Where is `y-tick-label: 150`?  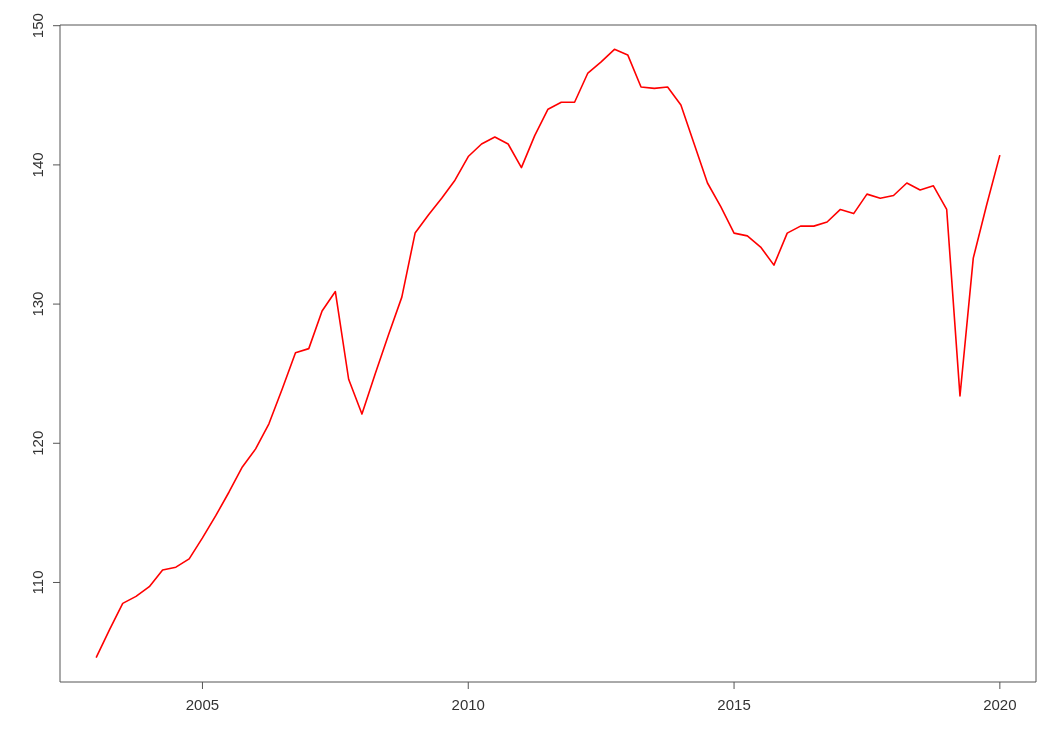 y-tick-label: 150 is located at coordinates (37, 26).